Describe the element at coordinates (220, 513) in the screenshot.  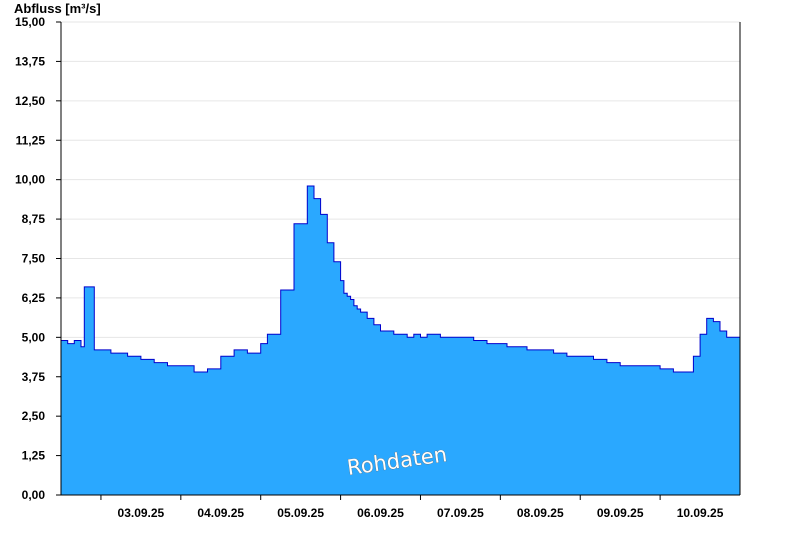
I see `x-tick-label: 04.09.25` at that location.